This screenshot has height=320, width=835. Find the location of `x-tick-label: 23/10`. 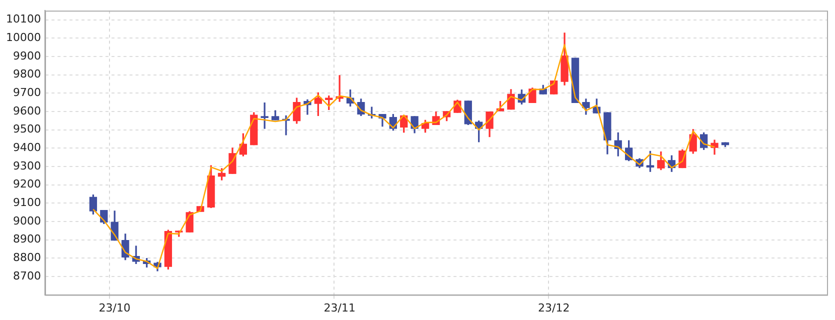

x-tick-label: 23/10 is located at coordinates (114, 307).